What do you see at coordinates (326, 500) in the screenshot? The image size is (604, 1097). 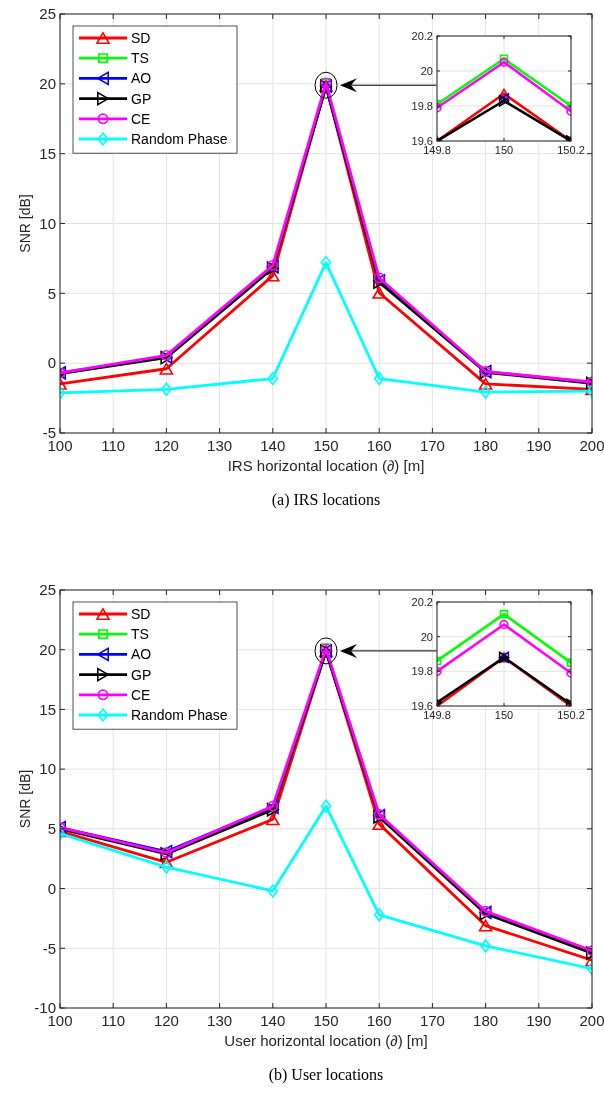 I see `text: (a) IRS locations` at bounding box center [326, 500].